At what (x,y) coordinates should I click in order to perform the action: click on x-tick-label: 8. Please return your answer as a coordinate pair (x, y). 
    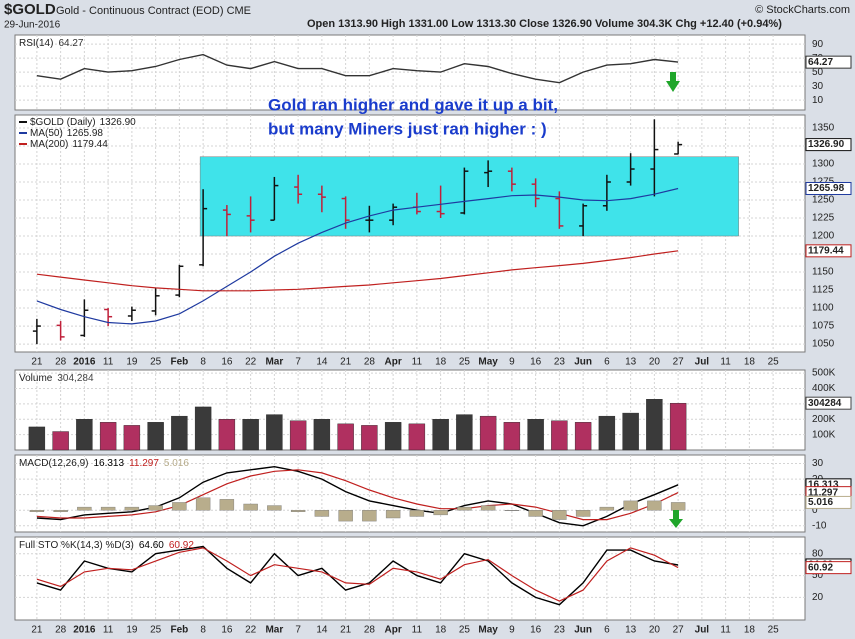
    Looking at the image, I should click on (203, 630).